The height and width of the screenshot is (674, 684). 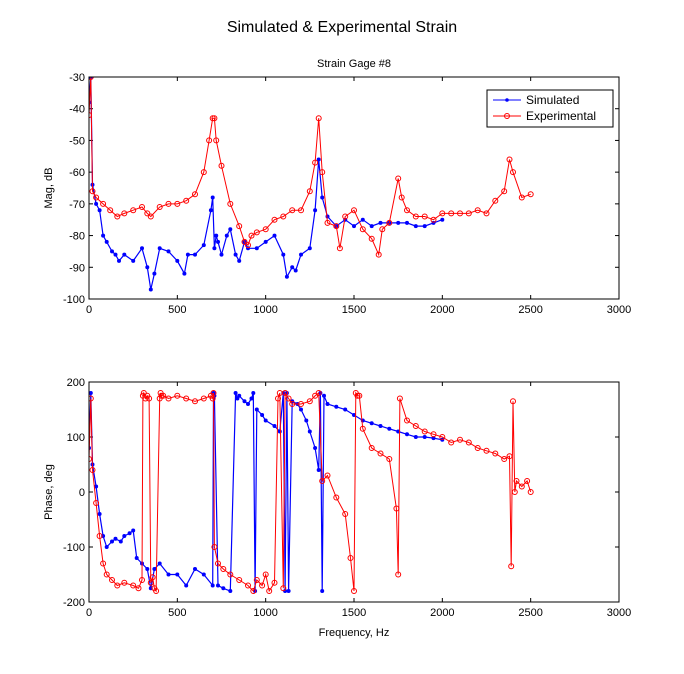 What do you see at coordinates (177, 310) in the screenshot?
I see `magnitude-xtick-label: 500` at bounding box center [177, 310].